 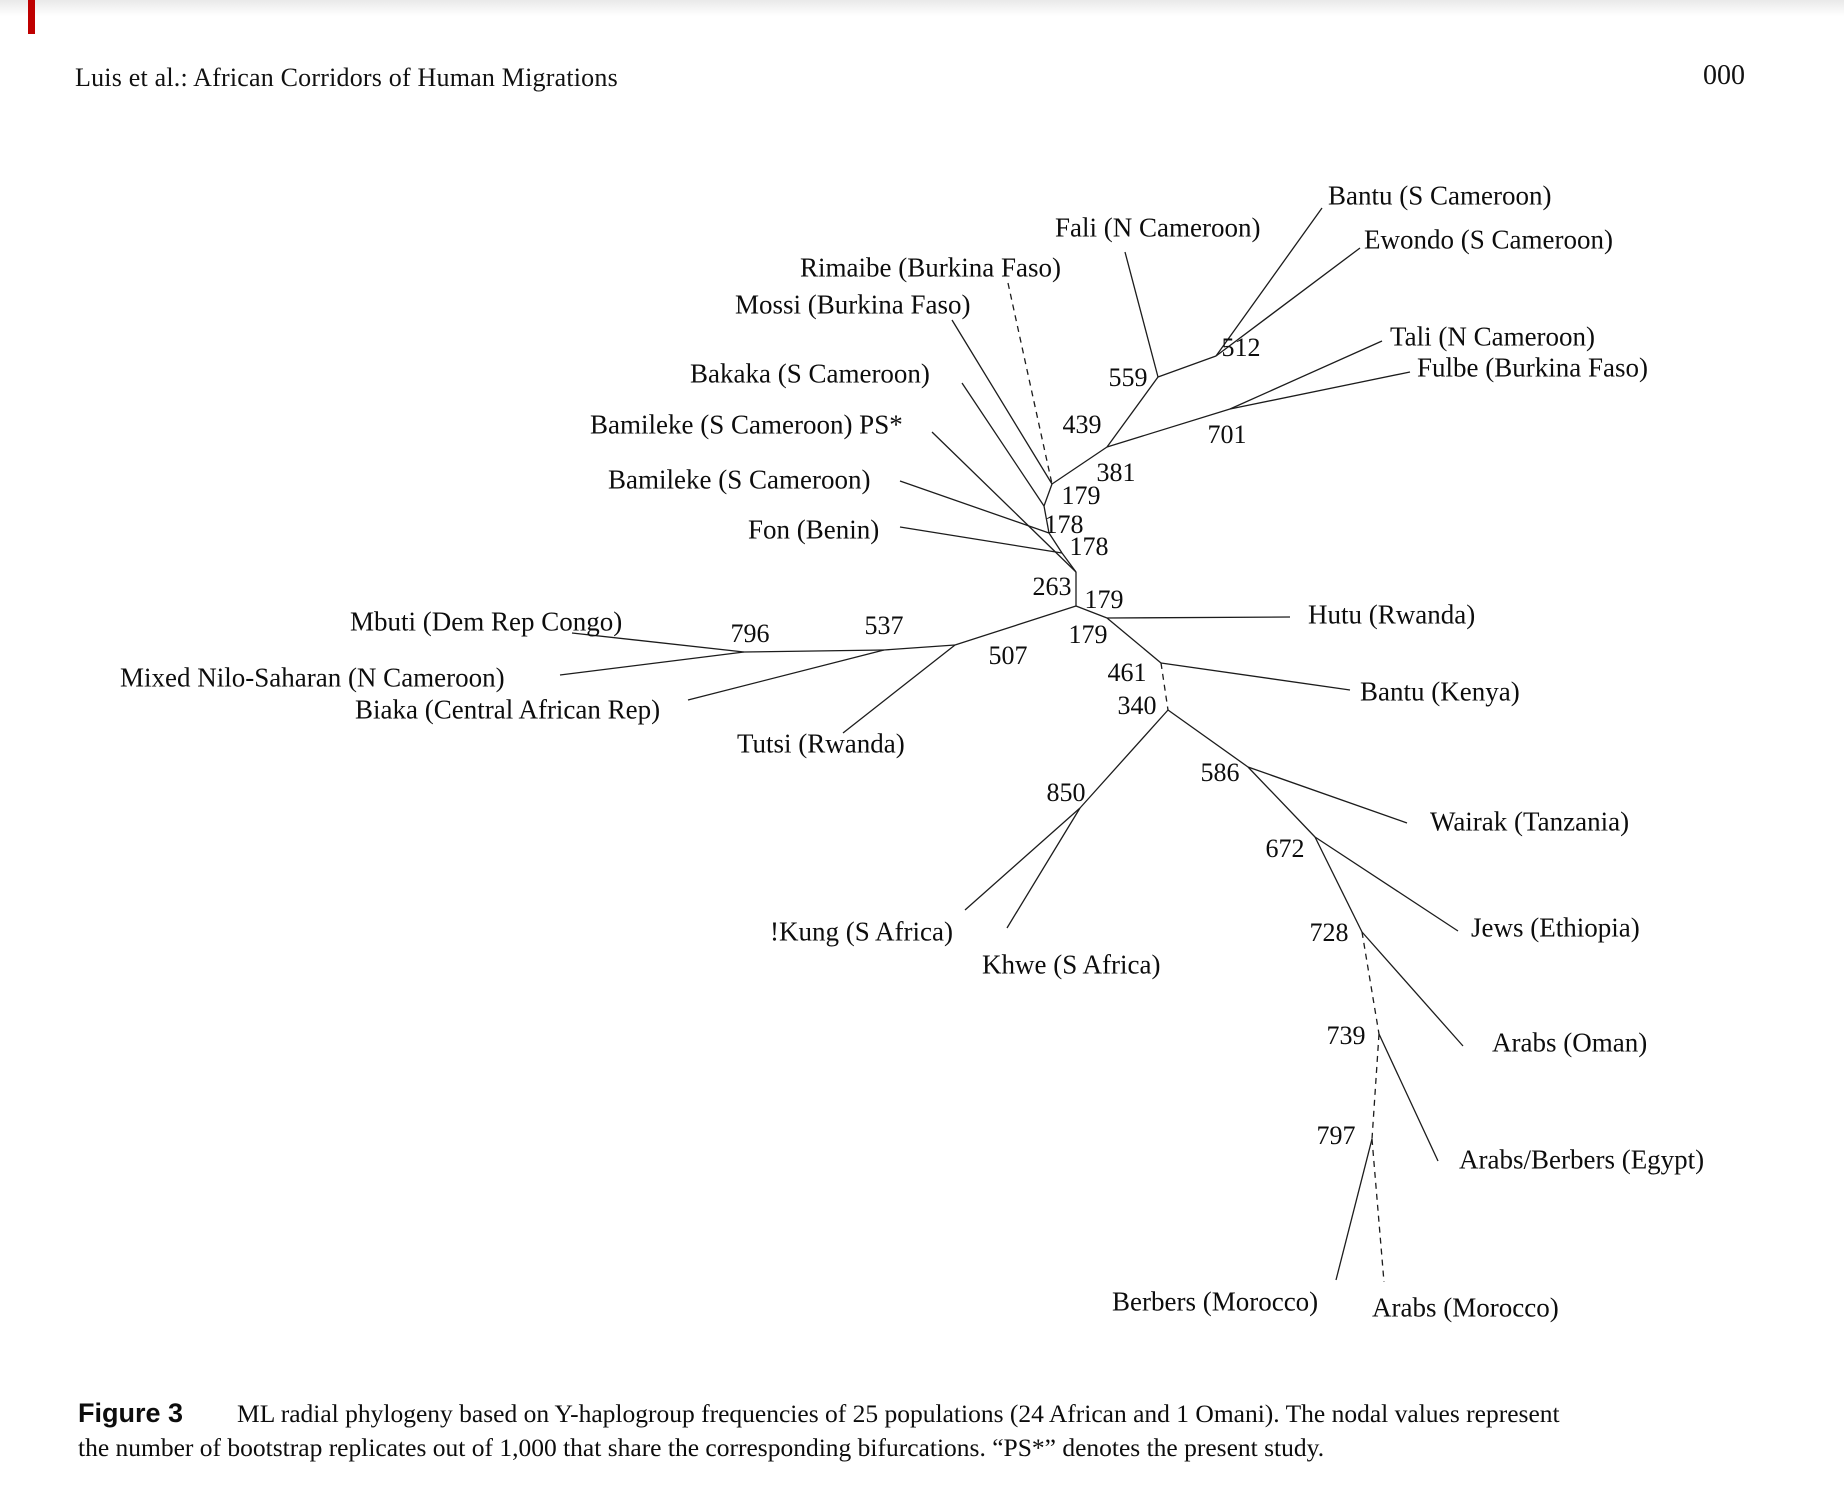 I want to click on bootstrap-value: 263, so click(x=1052, y=586).